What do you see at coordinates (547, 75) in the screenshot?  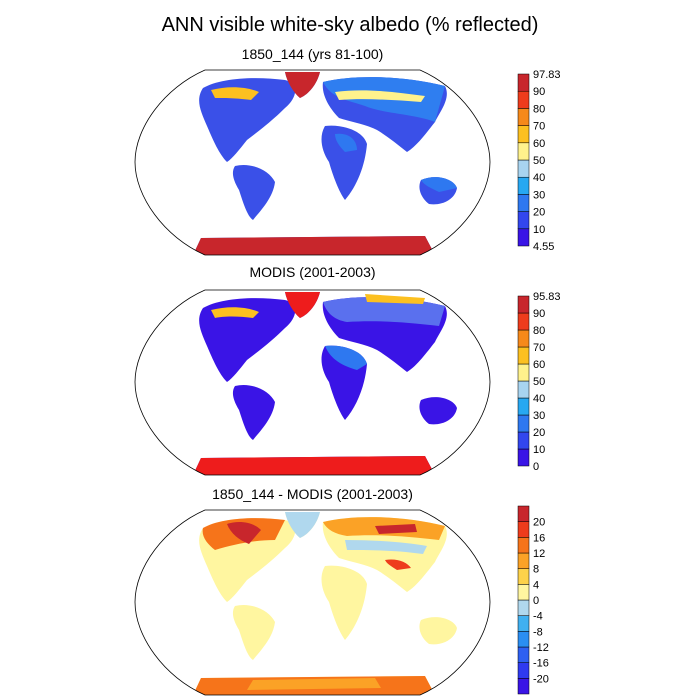 I see `colorbar-tick-label: 97.83` at bounding box center [547, 75].